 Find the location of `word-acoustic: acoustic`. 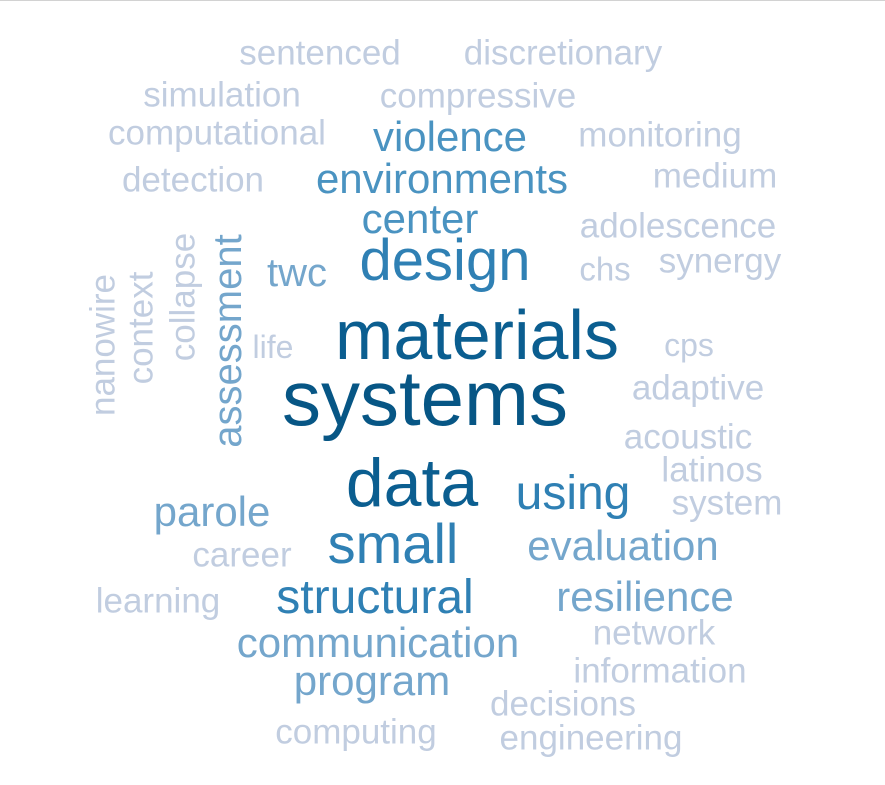

word-acoustic: acoustic is located at coordinates (688, 437).